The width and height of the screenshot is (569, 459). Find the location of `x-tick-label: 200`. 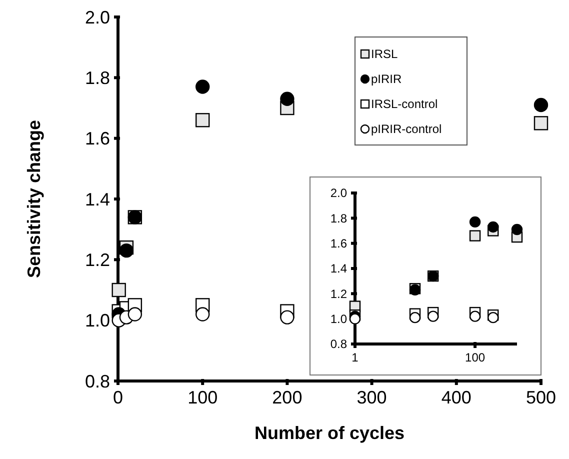

x-tick-label: 200 is located at coordinates (287, 397).